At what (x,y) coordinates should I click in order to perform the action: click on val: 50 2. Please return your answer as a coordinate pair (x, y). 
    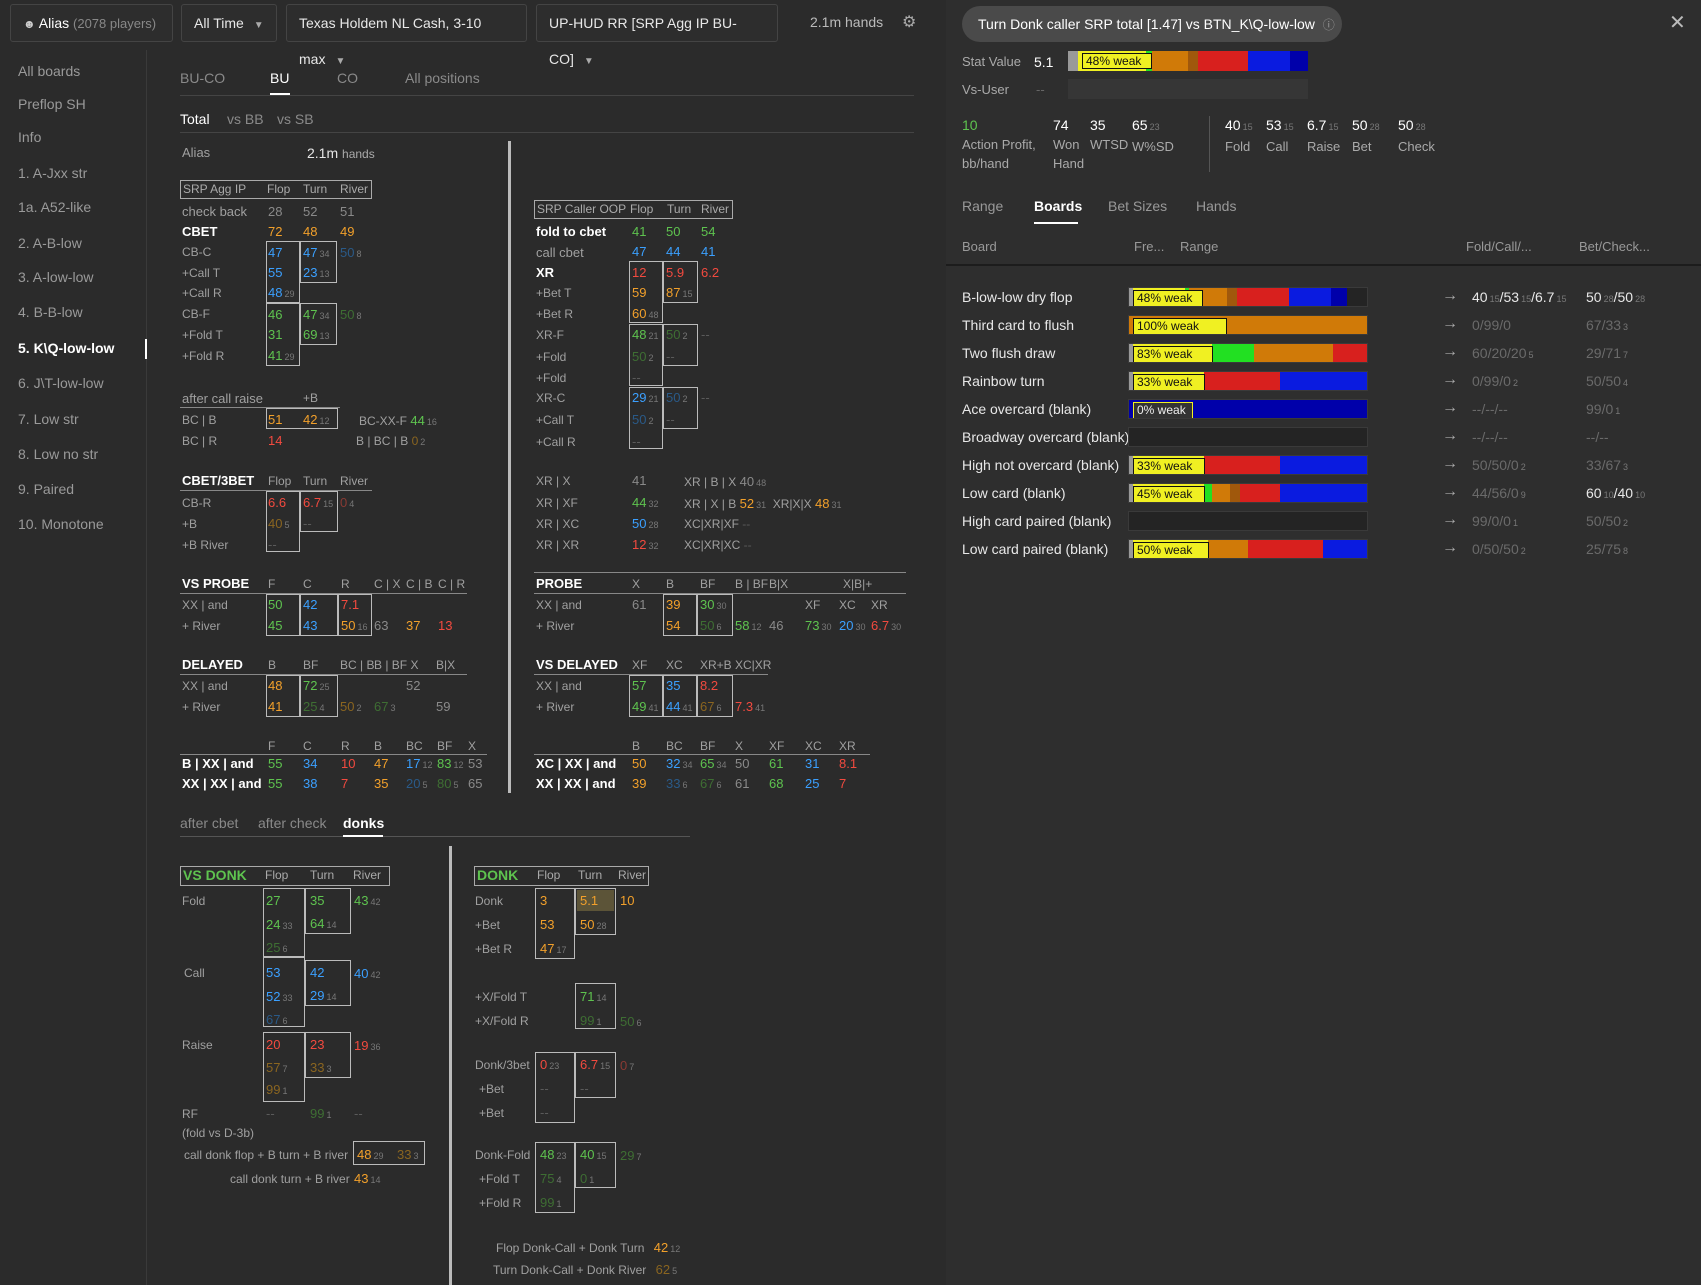
    Looking at the image, I should click on (677, 334).